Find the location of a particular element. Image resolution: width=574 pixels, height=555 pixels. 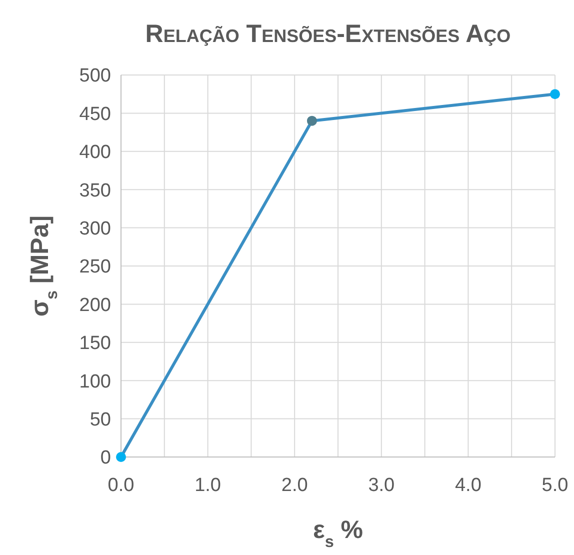

x-tick-label: 3.0 is located at coordinates (381, 485).